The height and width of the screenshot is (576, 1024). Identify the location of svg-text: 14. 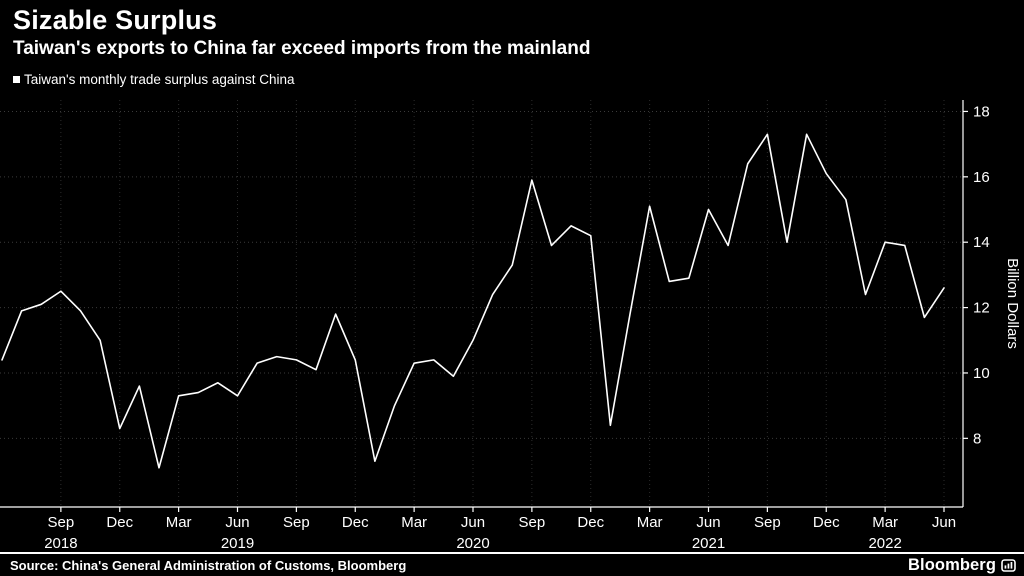
(981, 242).